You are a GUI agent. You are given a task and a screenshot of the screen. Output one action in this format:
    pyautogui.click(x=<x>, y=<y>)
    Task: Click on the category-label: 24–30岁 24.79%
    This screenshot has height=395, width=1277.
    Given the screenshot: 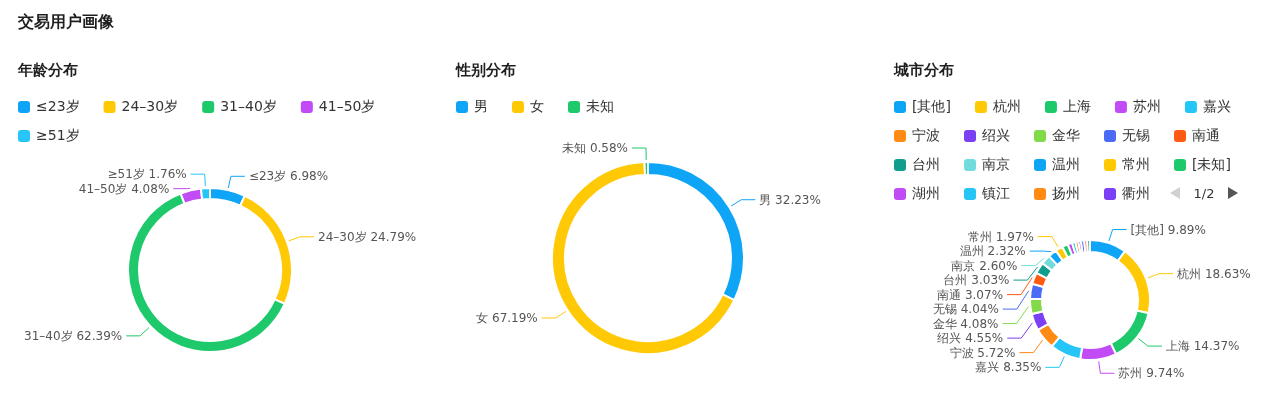 What is the action you would take?
    pyautogui.click(x=367, y=236)
    